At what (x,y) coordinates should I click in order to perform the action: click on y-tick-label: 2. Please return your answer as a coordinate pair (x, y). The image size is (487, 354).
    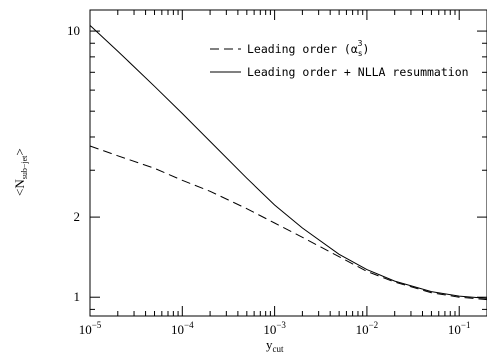
    Looking at the image, I should click on (77, 216).